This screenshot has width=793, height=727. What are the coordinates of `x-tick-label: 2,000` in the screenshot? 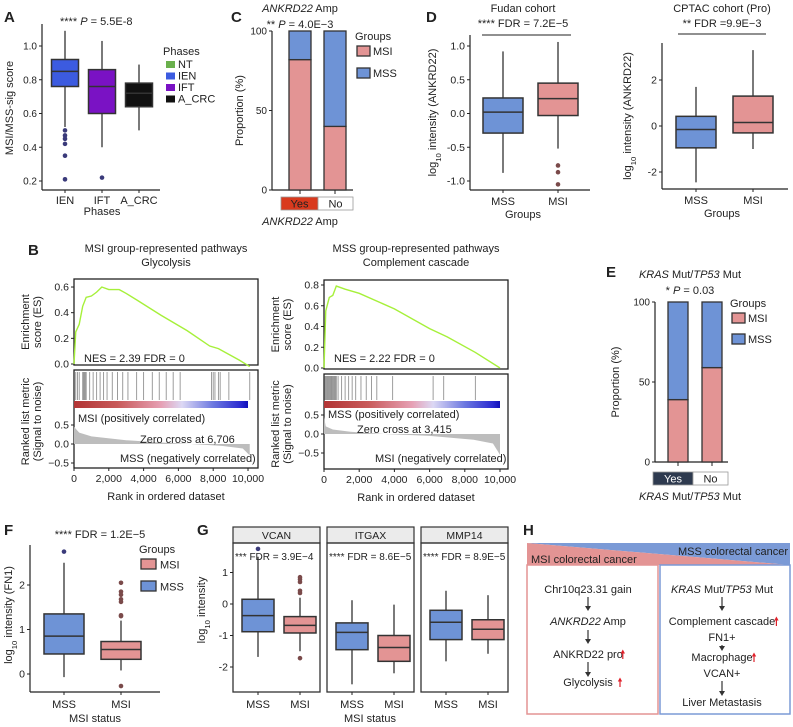 It's located at (109, 479).